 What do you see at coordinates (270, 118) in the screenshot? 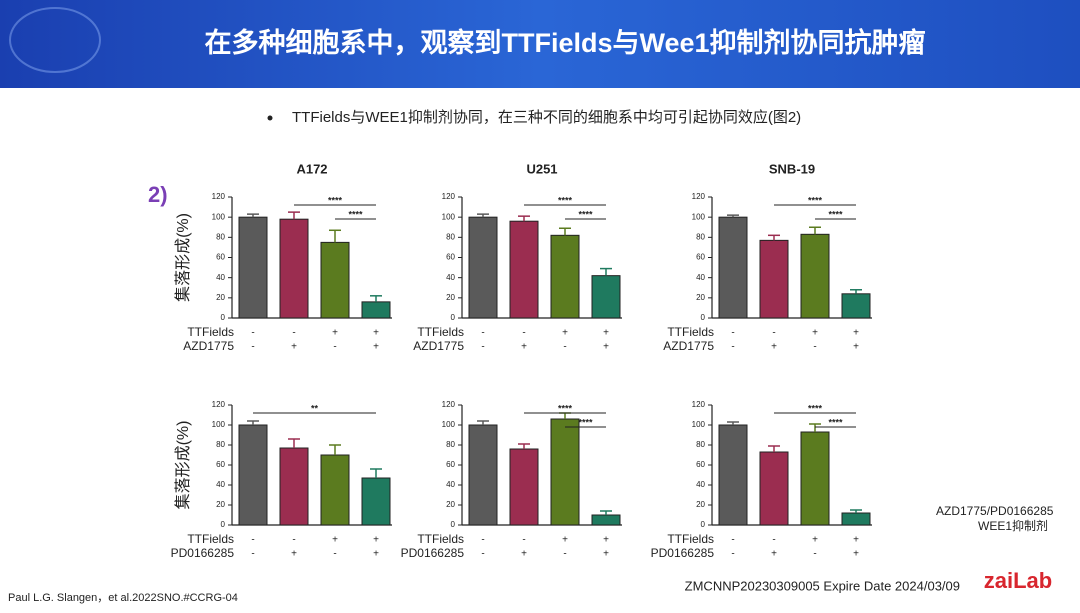
I see `bullet-dot` at bounding box center [270, 118].